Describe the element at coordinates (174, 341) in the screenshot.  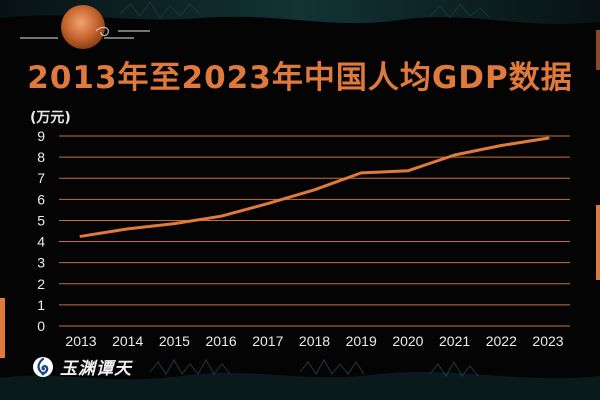
I see `x-tick-label: 2015` at that location.